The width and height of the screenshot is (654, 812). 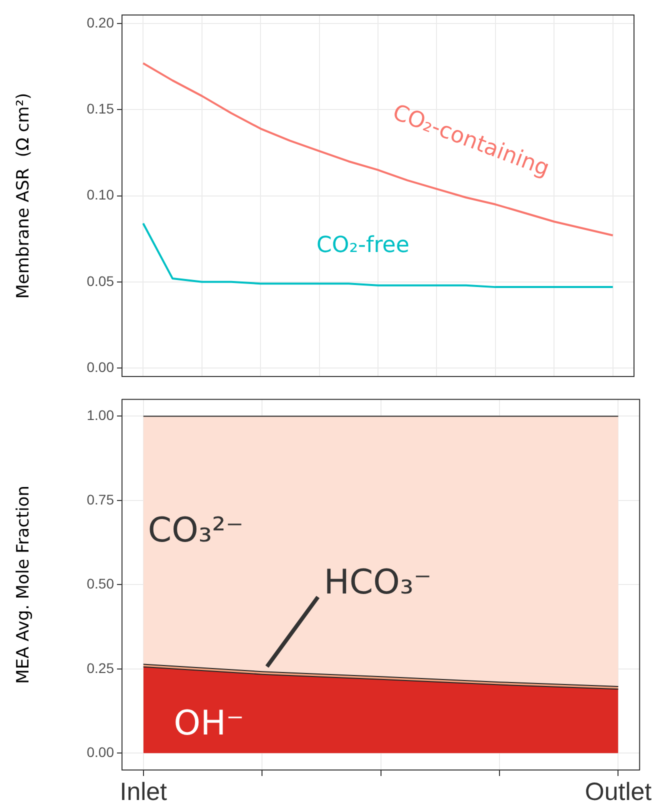 What do you see at coordinates (100, 499) in the screenshot?
I see `y-tick-label: 0.75` at bounding box center [100, 499].